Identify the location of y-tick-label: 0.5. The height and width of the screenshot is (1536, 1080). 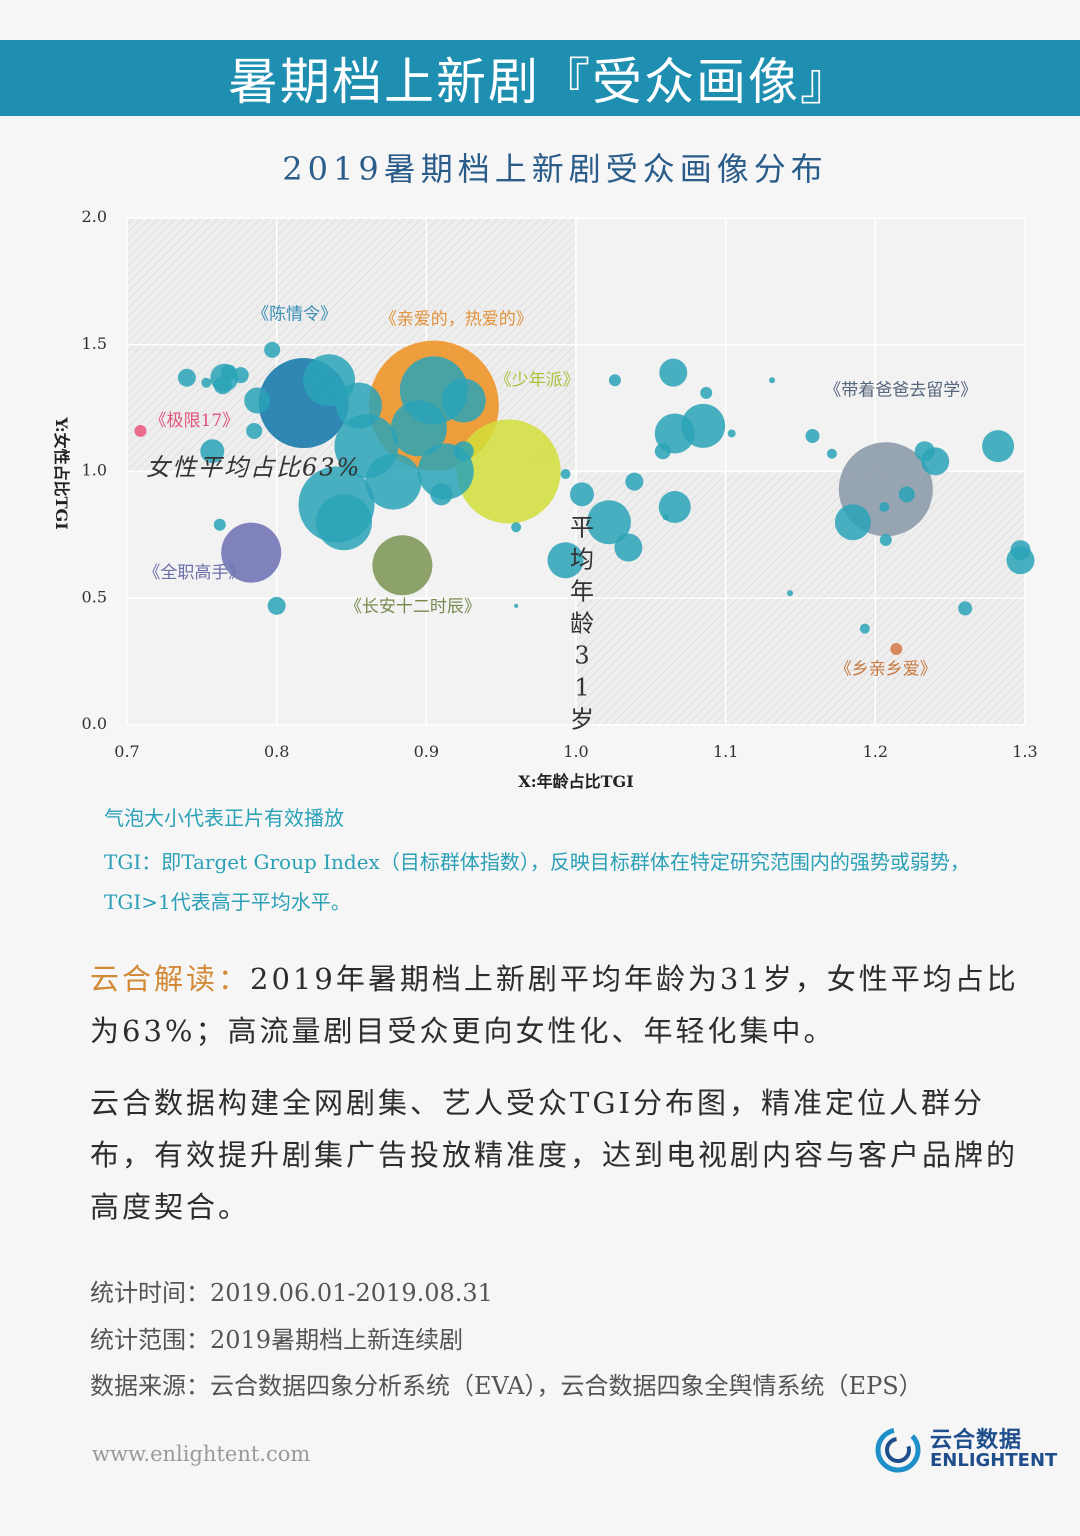
(94, 596).